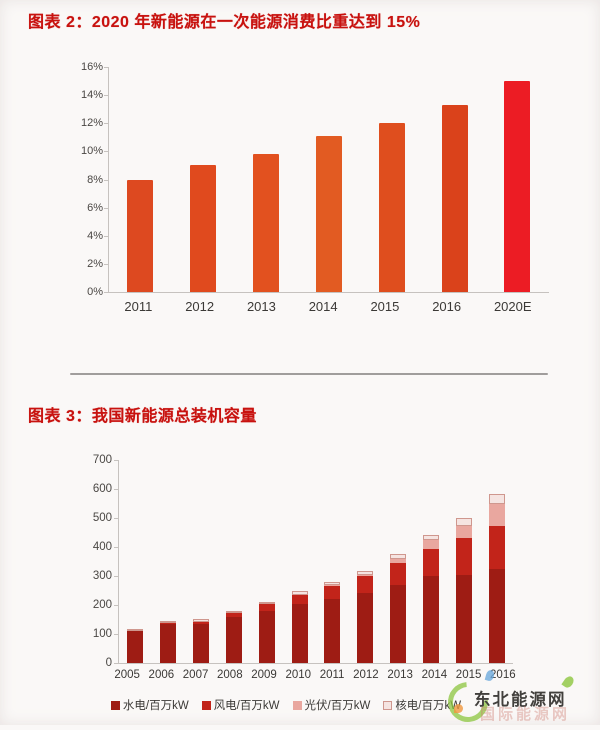  I want to click on y-axis-tick-label: 100, so click(92, 634).